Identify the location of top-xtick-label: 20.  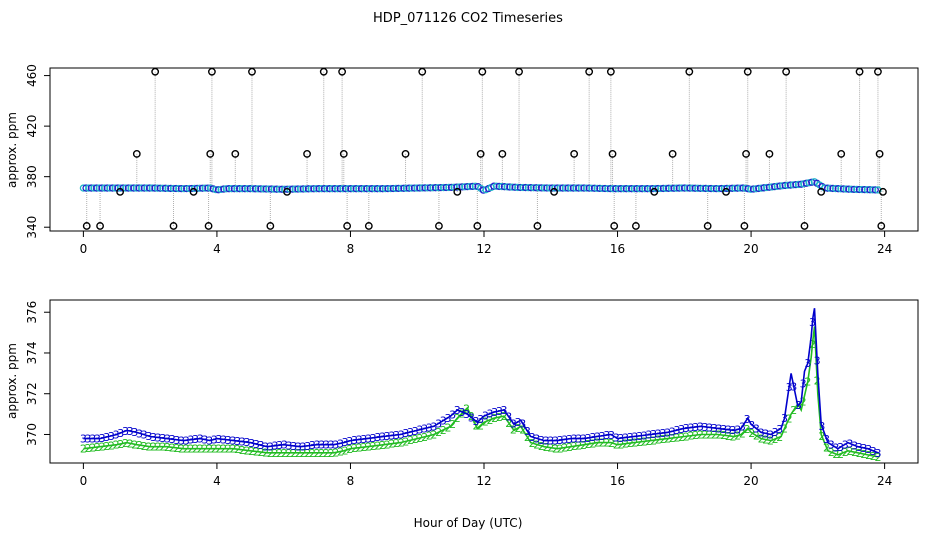
(750, 249).